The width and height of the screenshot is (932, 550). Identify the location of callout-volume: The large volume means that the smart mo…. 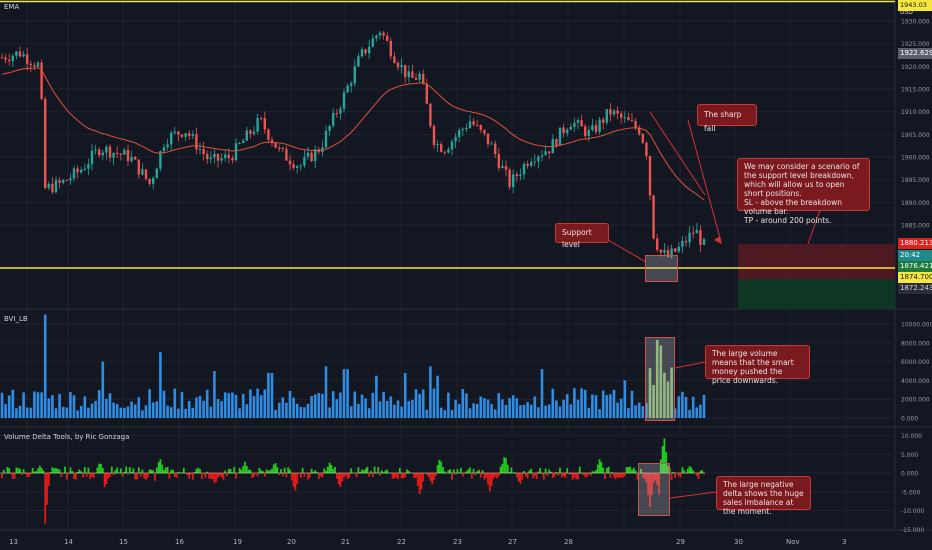
(757, 365).